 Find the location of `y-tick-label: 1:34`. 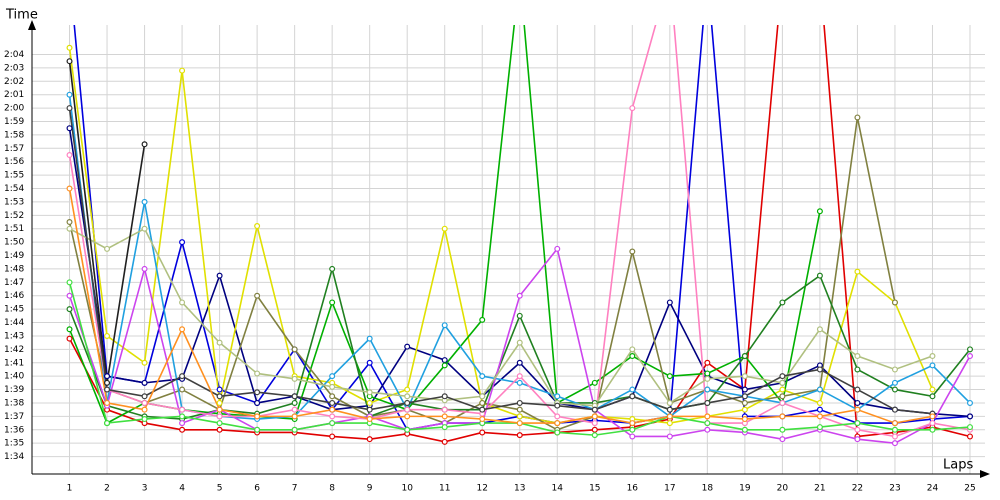

y-tick-label: 1:34 is located at coordinates (14, 457).